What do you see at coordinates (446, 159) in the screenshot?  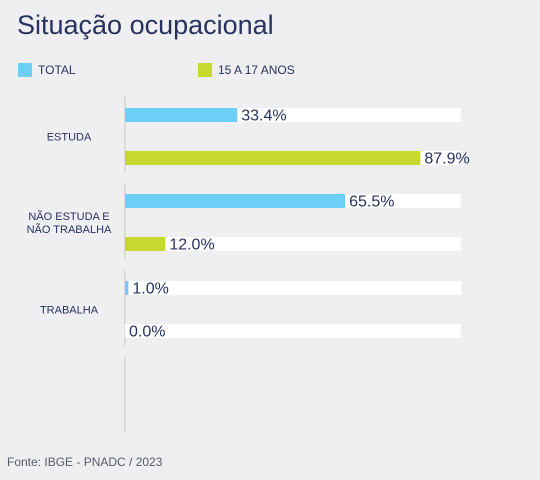 I see `data-label: 87.9%` at bounding box center [446, 159].